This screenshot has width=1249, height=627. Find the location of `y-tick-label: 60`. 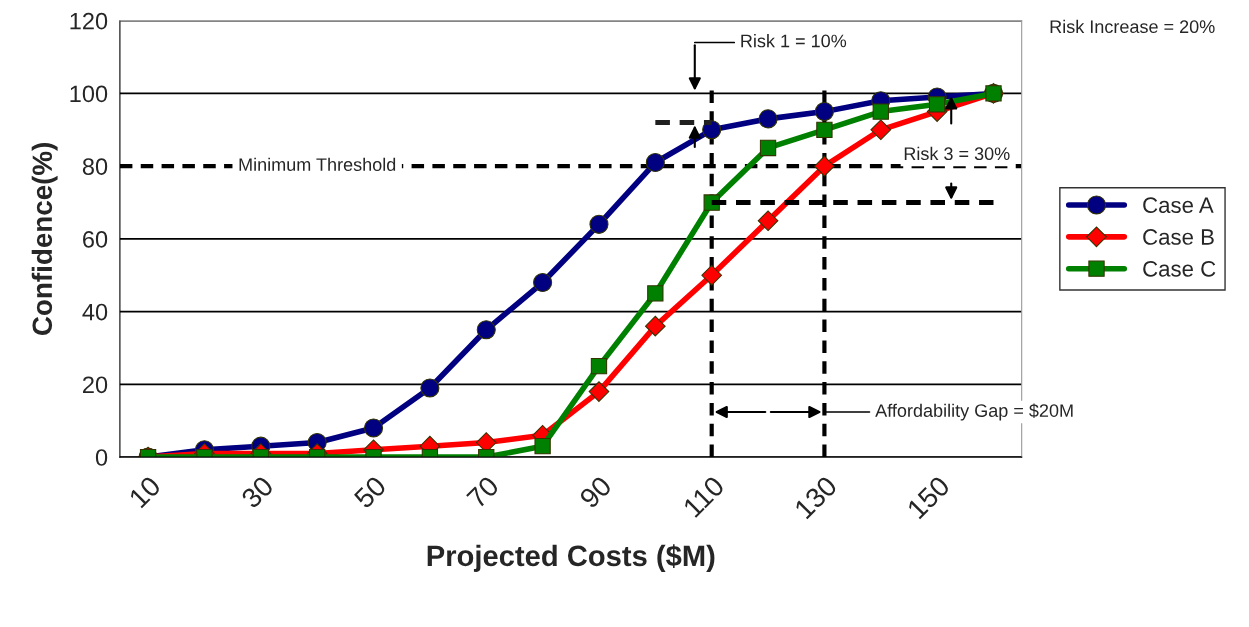

y-tick-label: 60 is located at coordinates (95, 239).